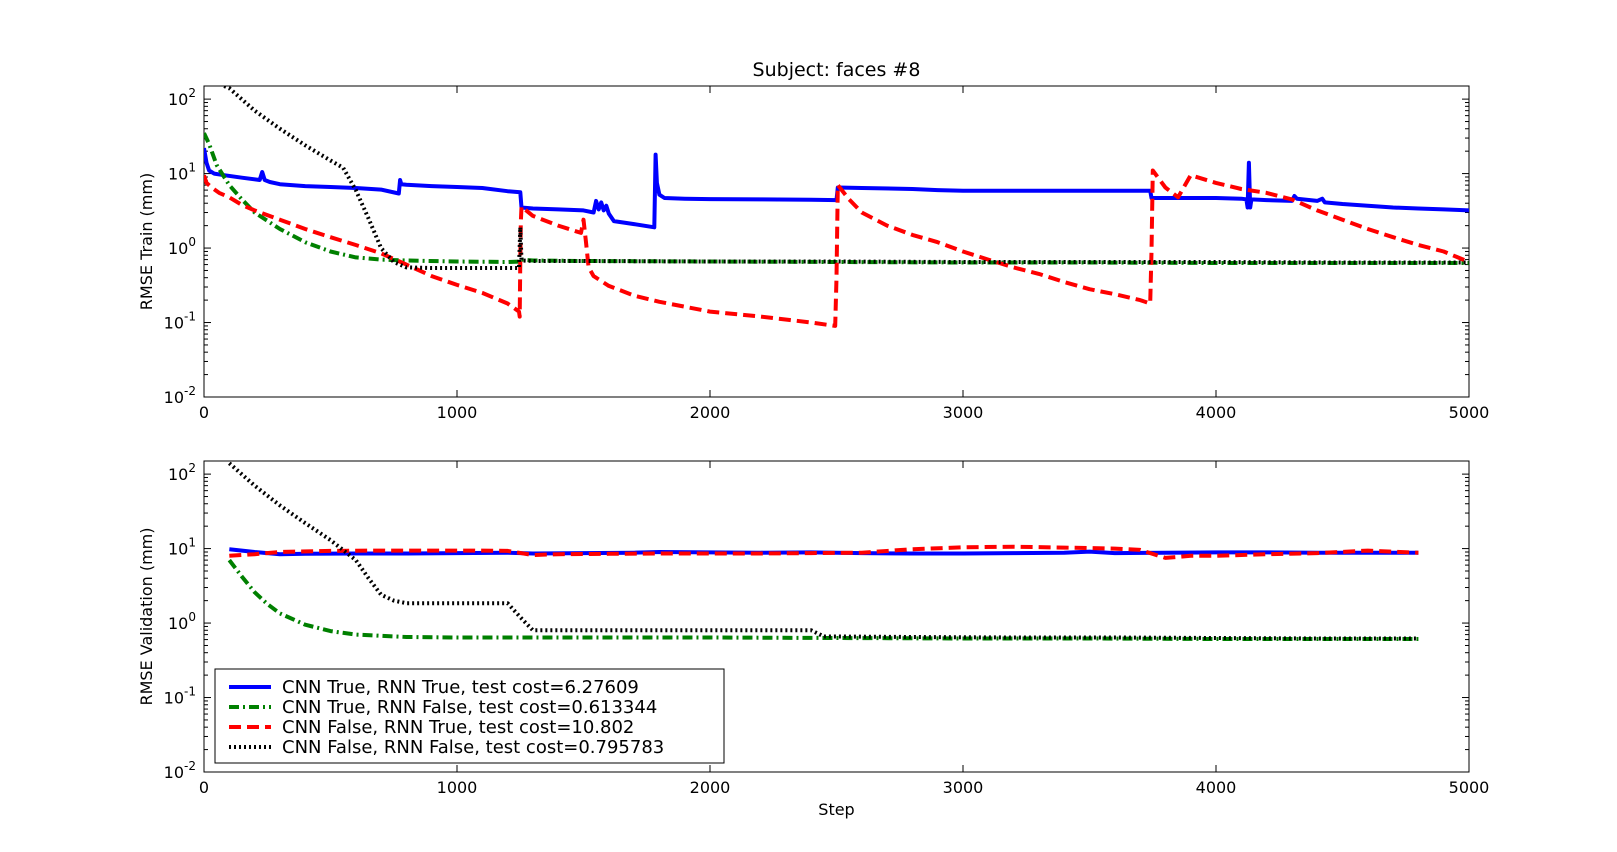 The image size is (1617, 852). I want to click on legend-box, so click(469, 716).